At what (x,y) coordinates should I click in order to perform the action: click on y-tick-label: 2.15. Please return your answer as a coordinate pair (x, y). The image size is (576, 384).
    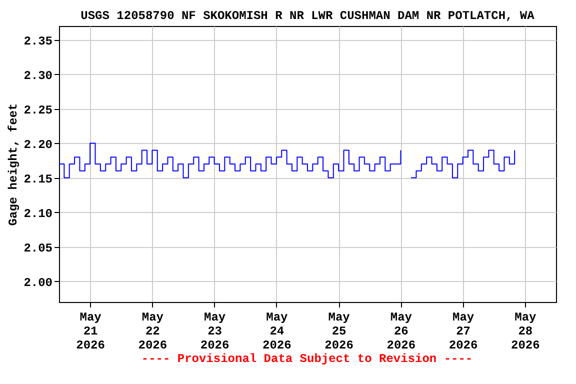
    Looking at the image, I should click on (38, 179).